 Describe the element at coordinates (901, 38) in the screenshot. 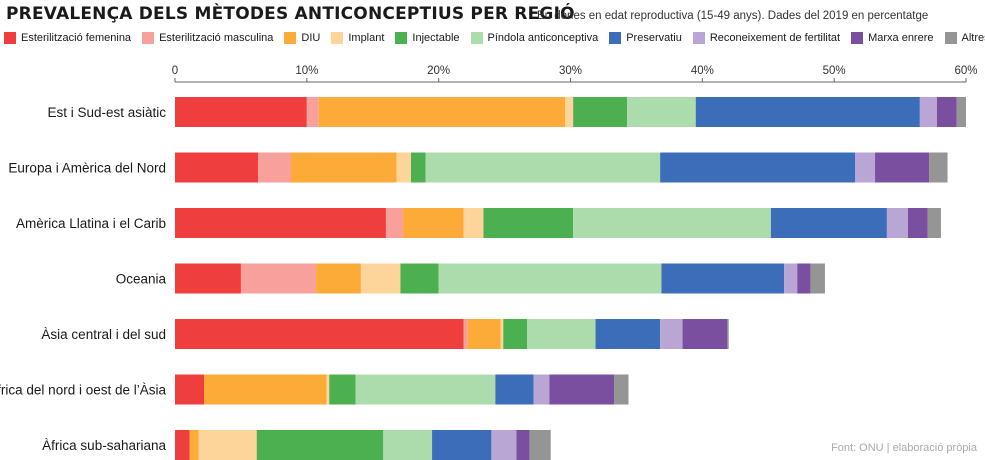

I see `legend-label: Marxa enrere` at that location.